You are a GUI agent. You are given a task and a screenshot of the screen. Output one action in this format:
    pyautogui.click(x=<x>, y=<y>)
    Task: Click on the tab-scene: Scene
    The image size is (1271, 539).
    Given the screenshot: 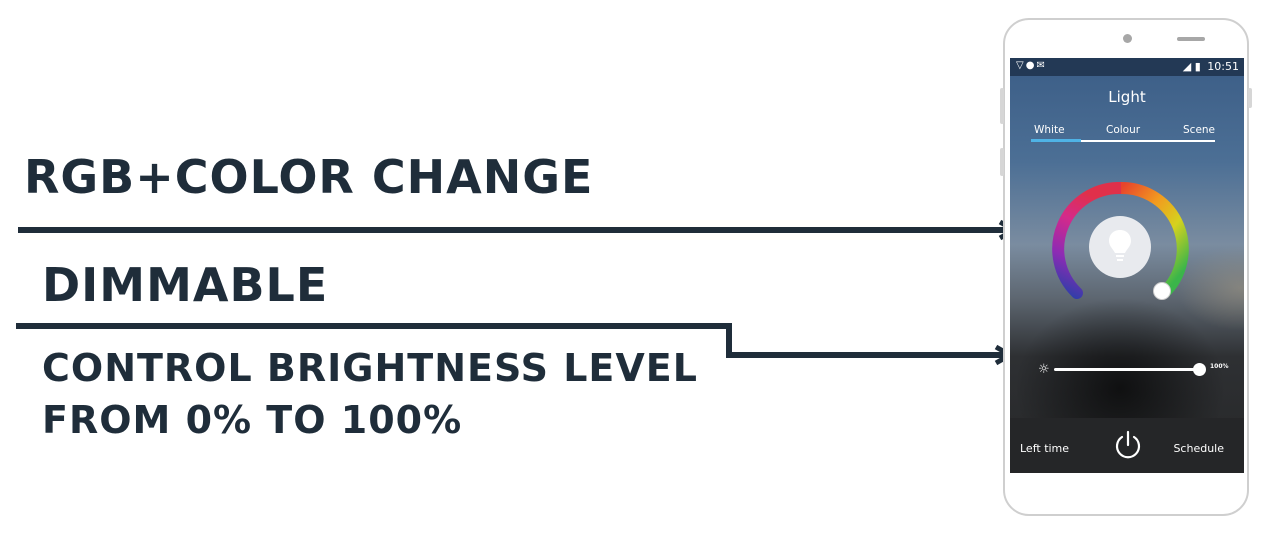 What is the action you would take?
    pyautogui.click(x=1199, y=130)
    